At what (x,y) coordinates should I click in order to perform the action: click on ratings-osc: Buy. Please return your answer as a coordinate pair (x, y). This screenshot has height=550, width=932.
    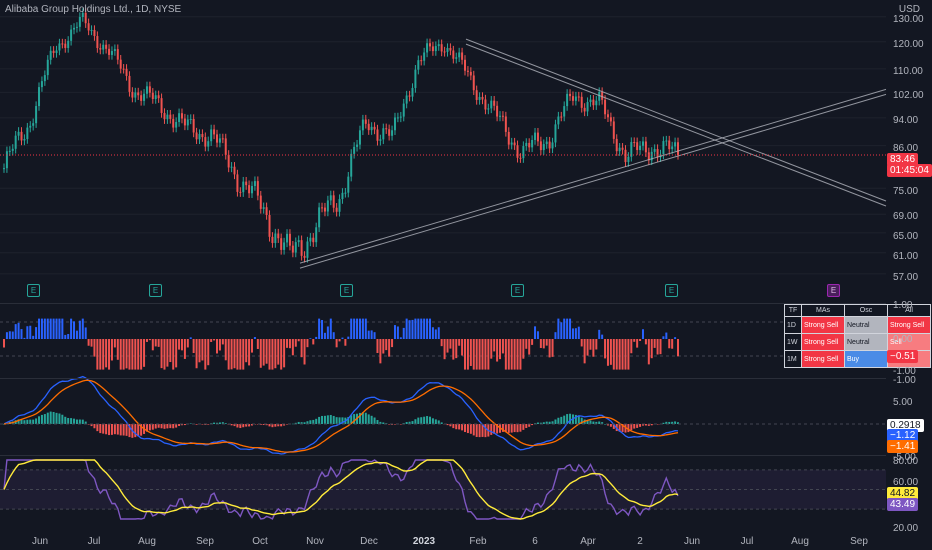
    Looking at the image, I should click on (866, 359).